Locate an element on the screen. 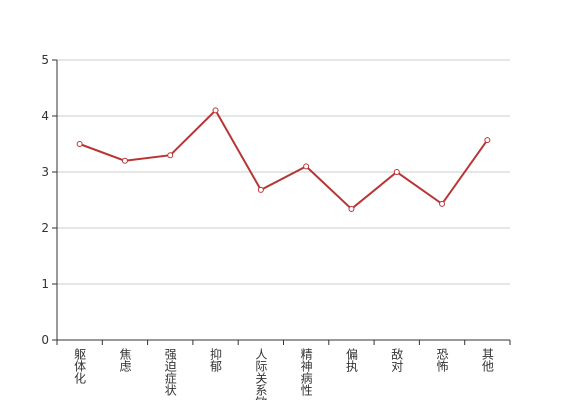 This screenshot has width=567, height=400. x-tick-label: 抑郁 is located at coordinates (216, 360).